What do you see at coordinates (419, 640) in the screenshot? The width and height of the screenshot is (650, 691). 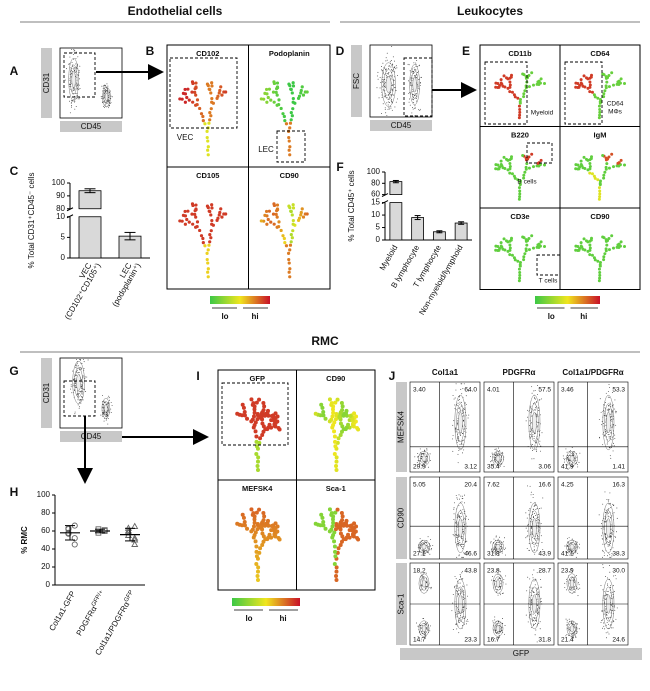 I see `quadrant-percent: 14.7` at bounding box center [419, 640].